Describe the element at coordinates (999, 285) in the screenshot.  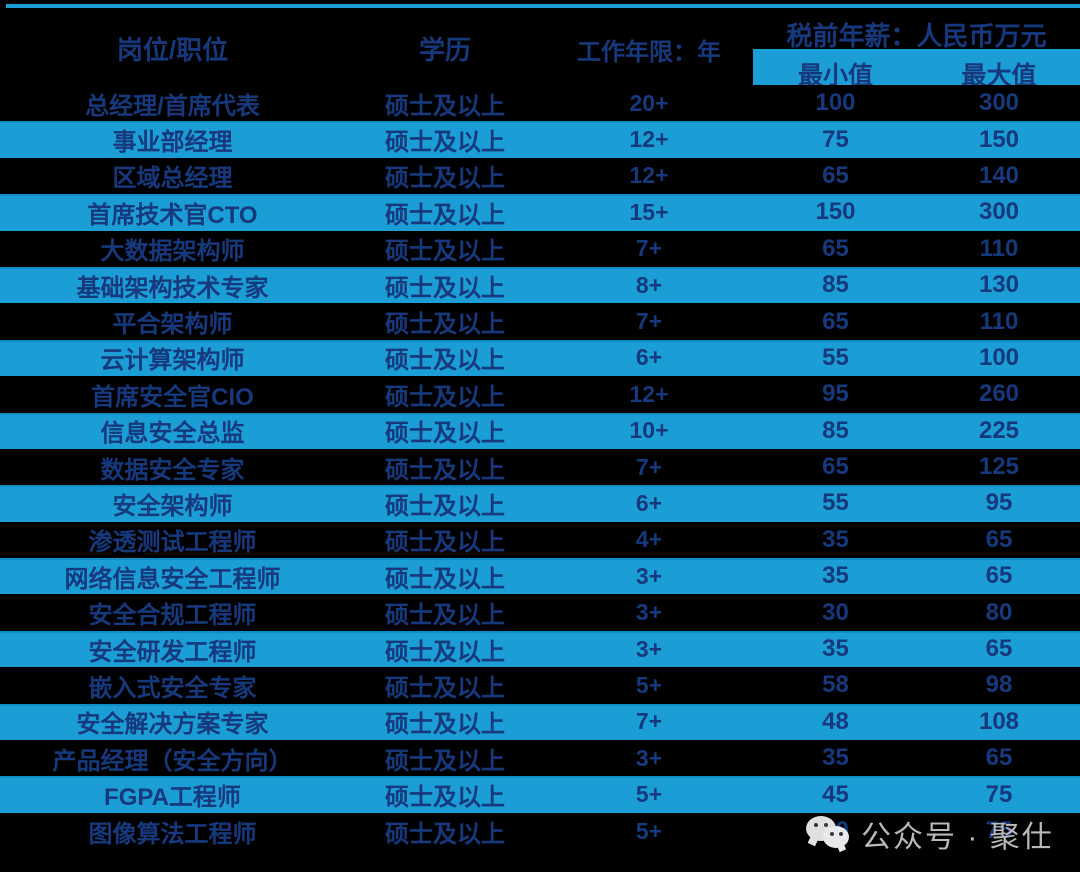
I see `row-cell-salary-max: 130` at that location.